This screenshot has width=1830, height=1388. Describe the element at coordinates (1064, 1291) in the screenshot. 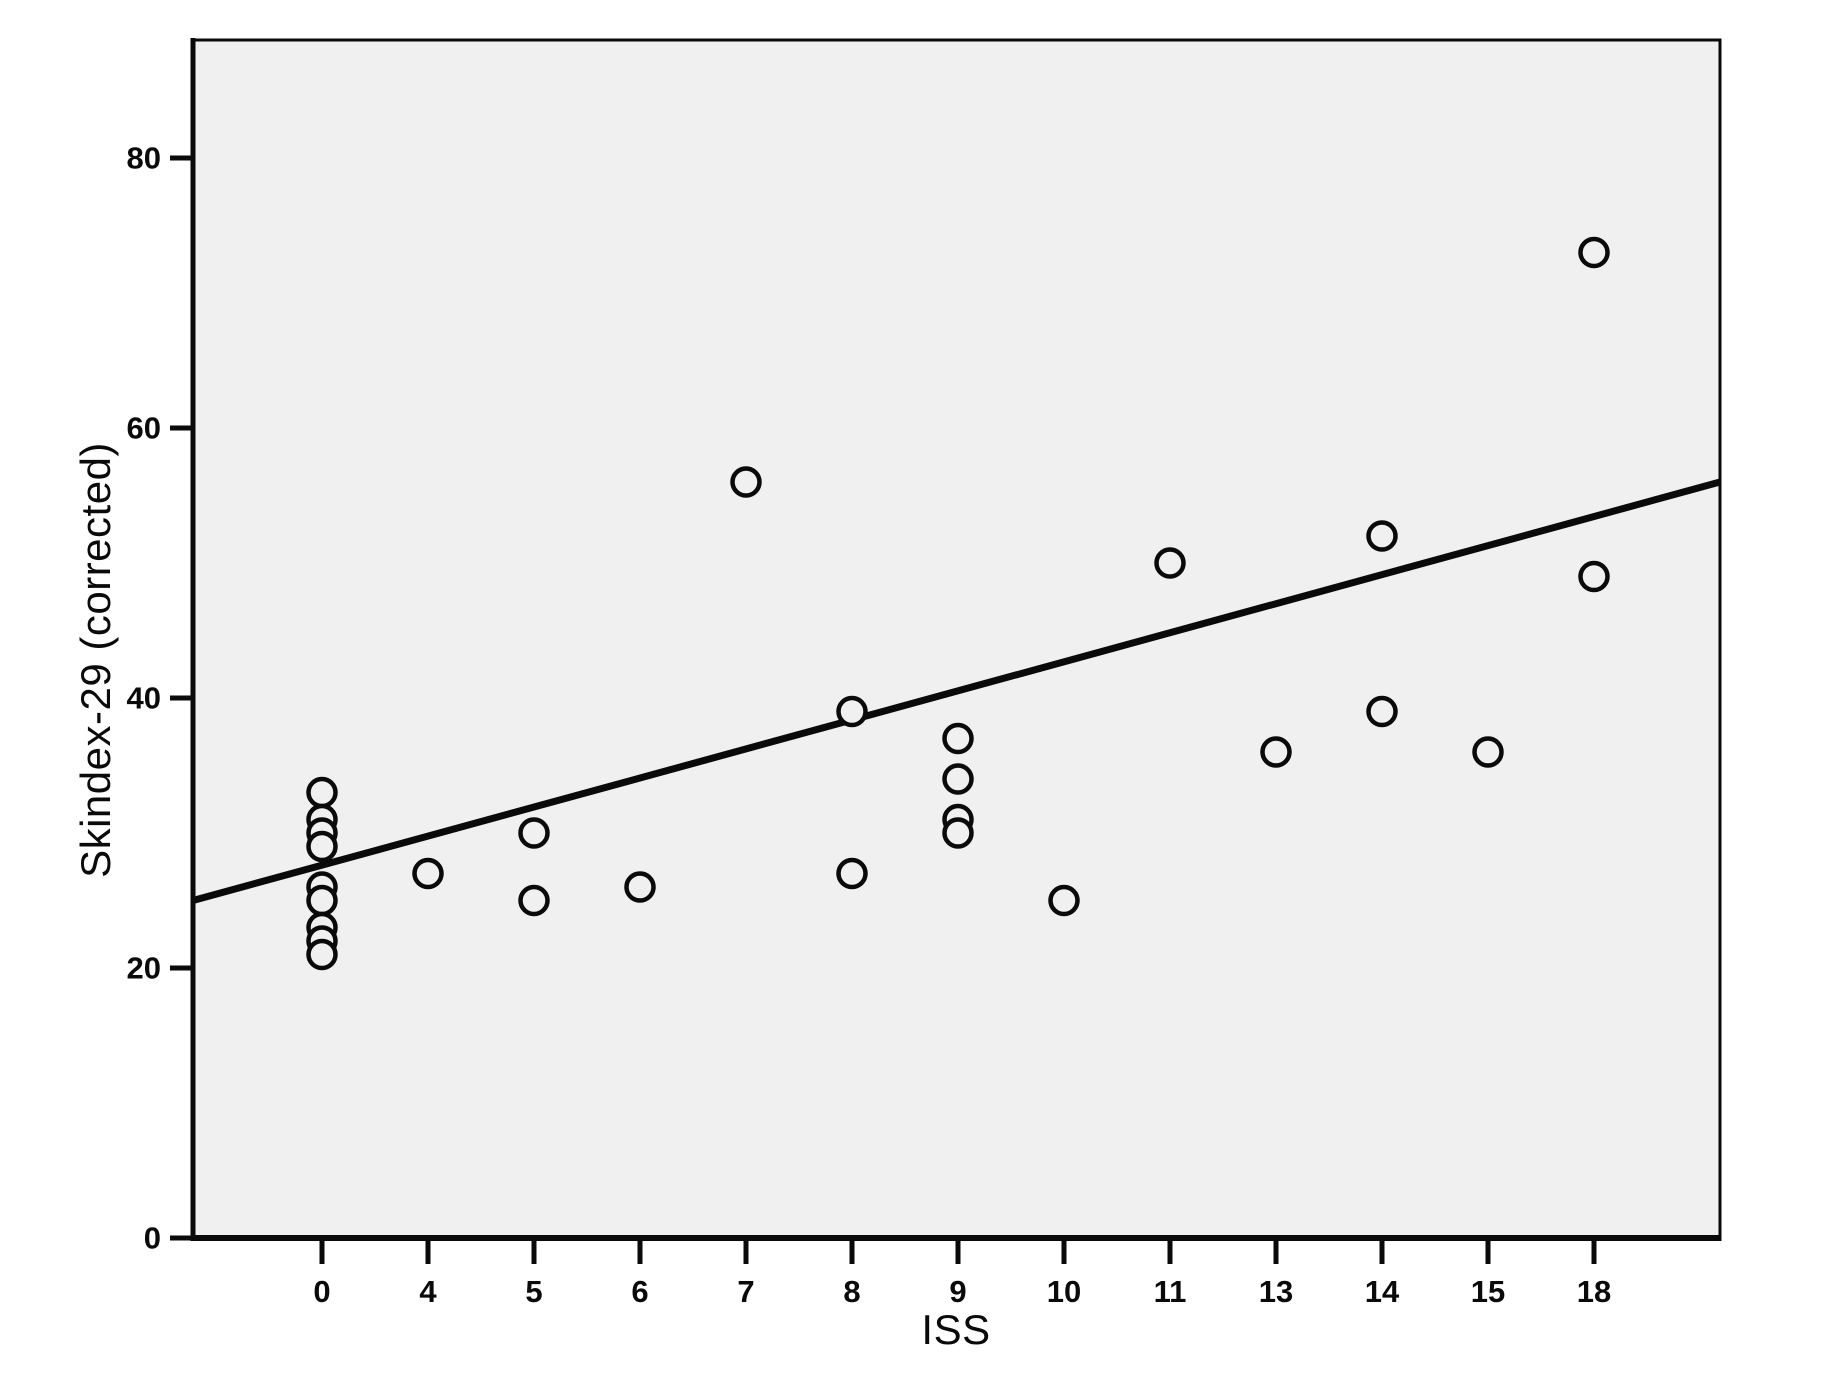

I see `x-tick-label: 10` at that location.